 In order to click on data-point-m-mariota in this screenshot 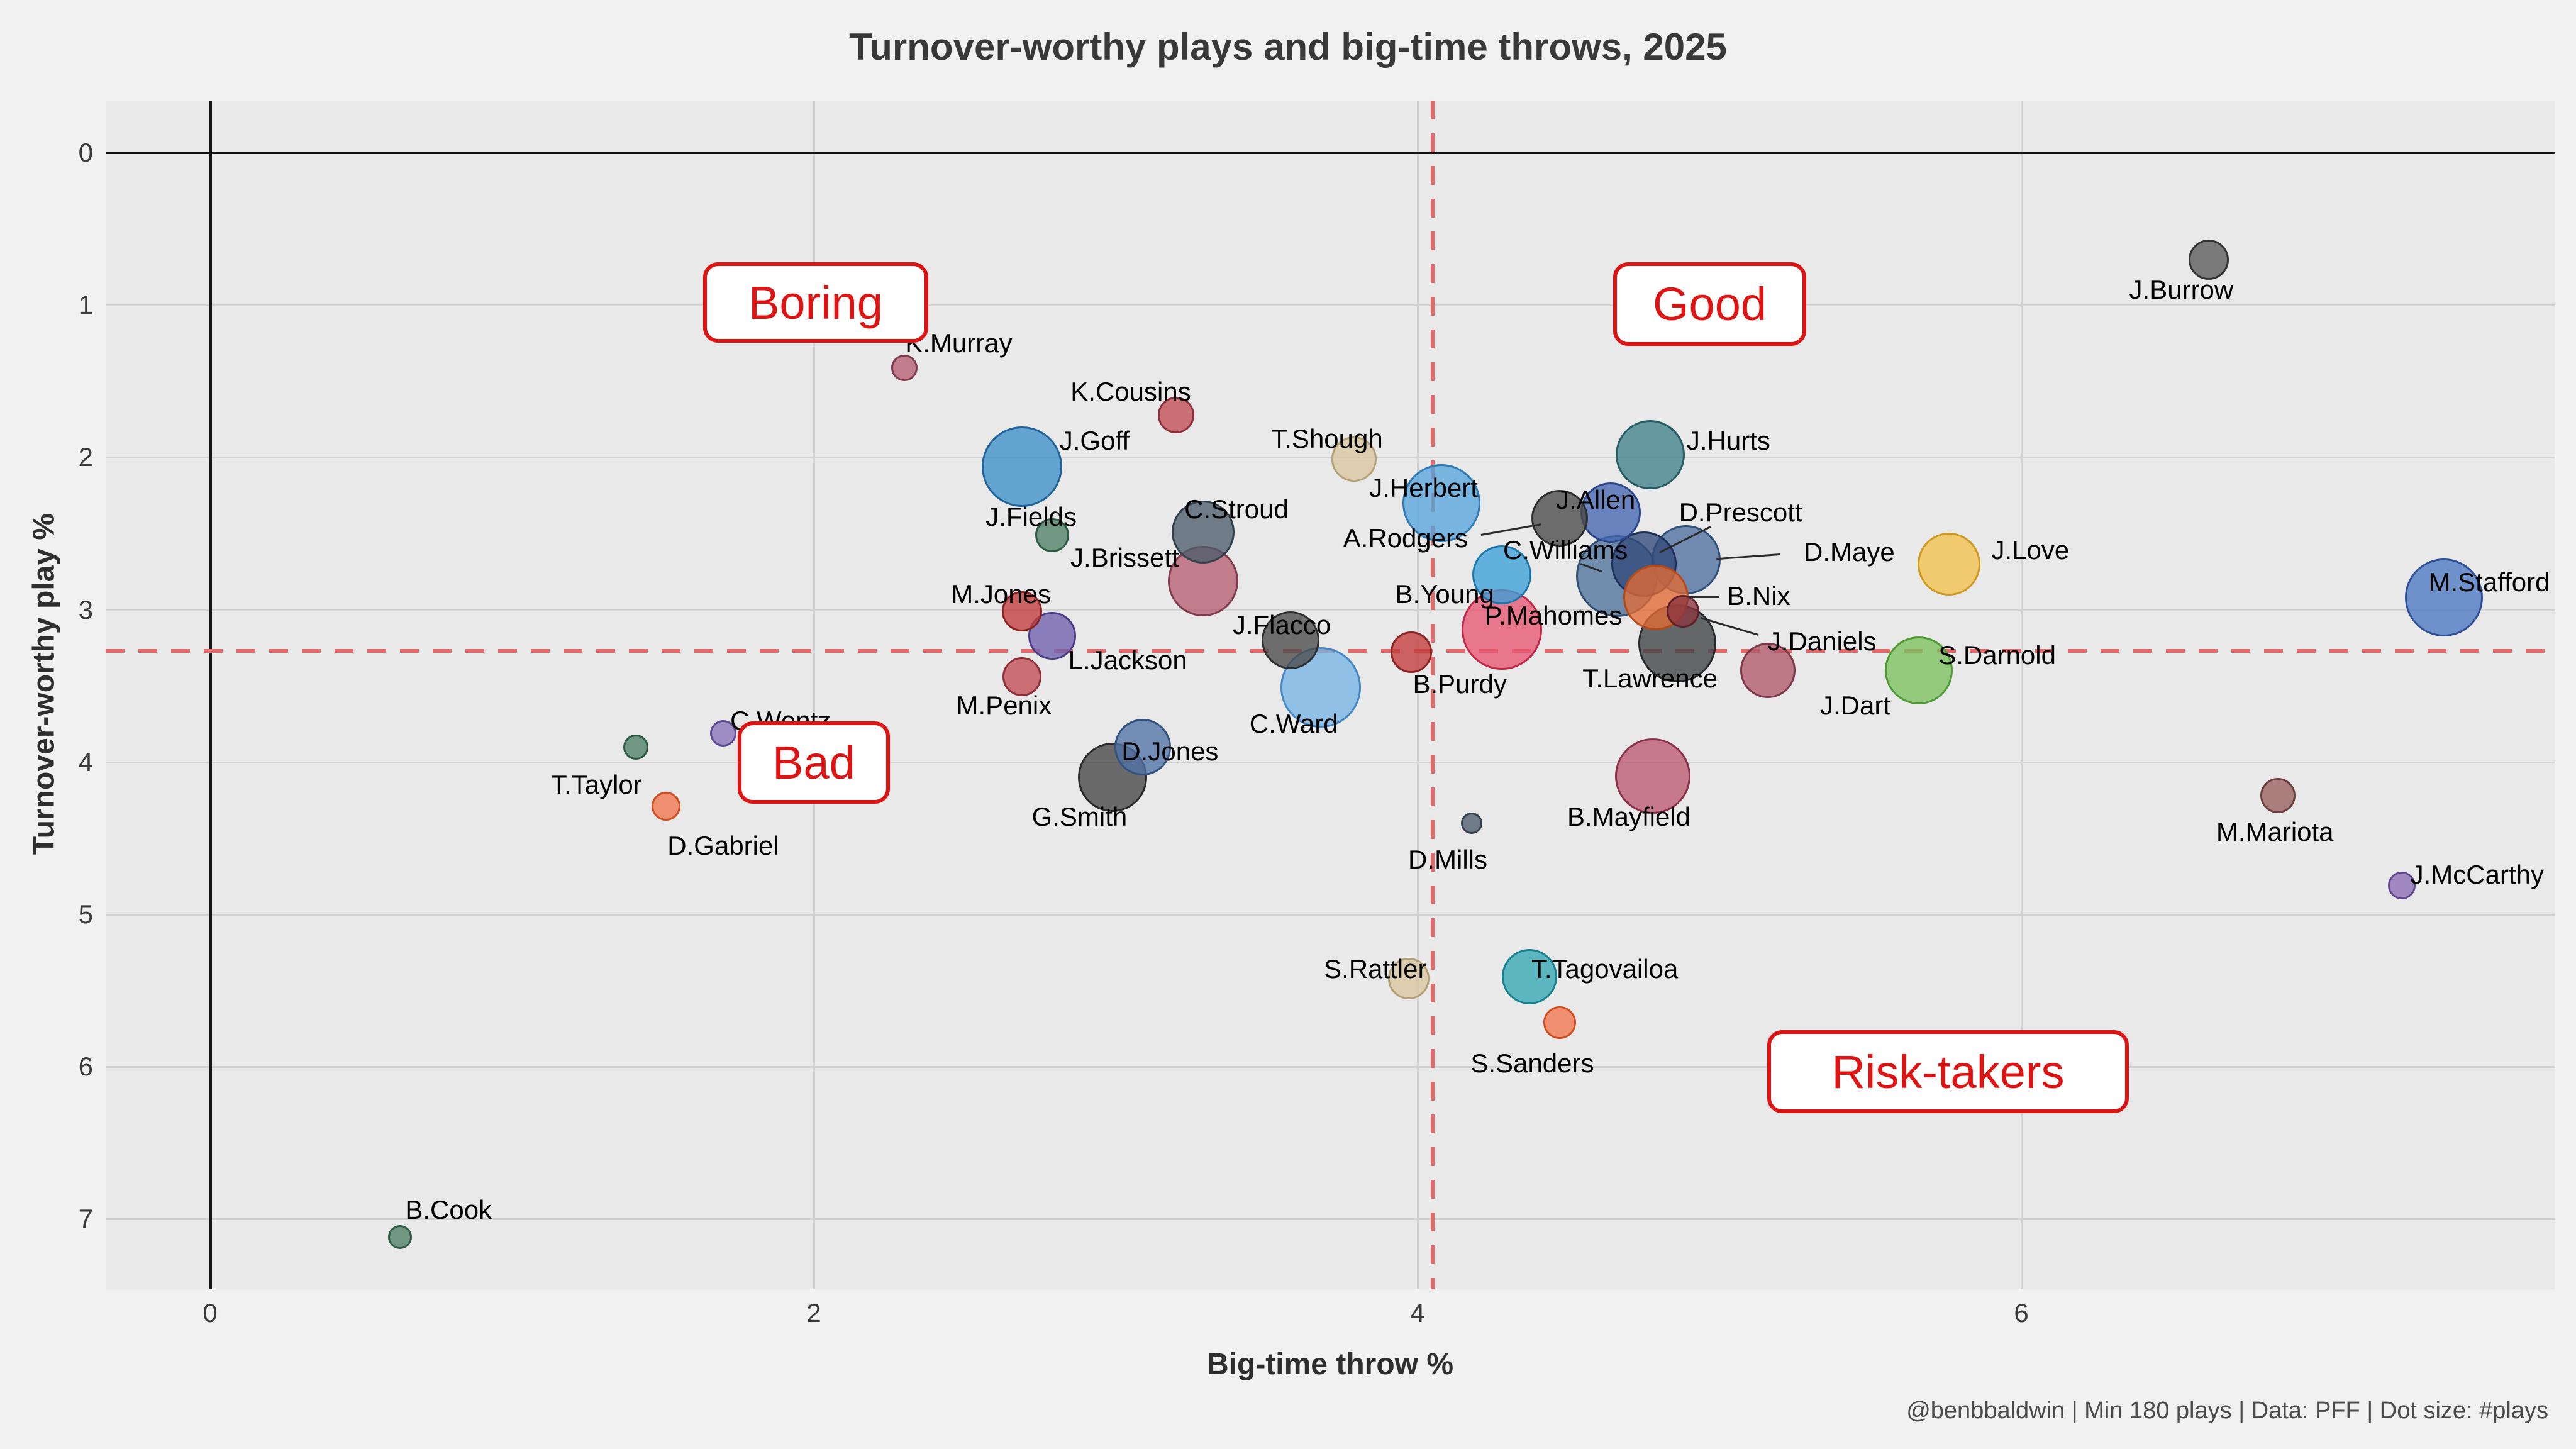, I will do `click(2278, 796)`.